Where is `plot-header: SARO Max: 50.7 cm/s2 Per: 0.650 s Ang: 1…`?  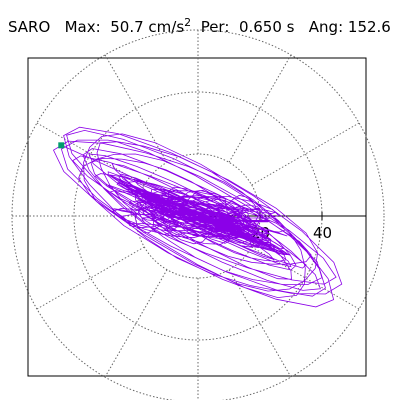
plot-header: SARO Max: 50.7 cm/s2 Per: 0.650 s Ang: 1… is located at coordinates (199, 23).